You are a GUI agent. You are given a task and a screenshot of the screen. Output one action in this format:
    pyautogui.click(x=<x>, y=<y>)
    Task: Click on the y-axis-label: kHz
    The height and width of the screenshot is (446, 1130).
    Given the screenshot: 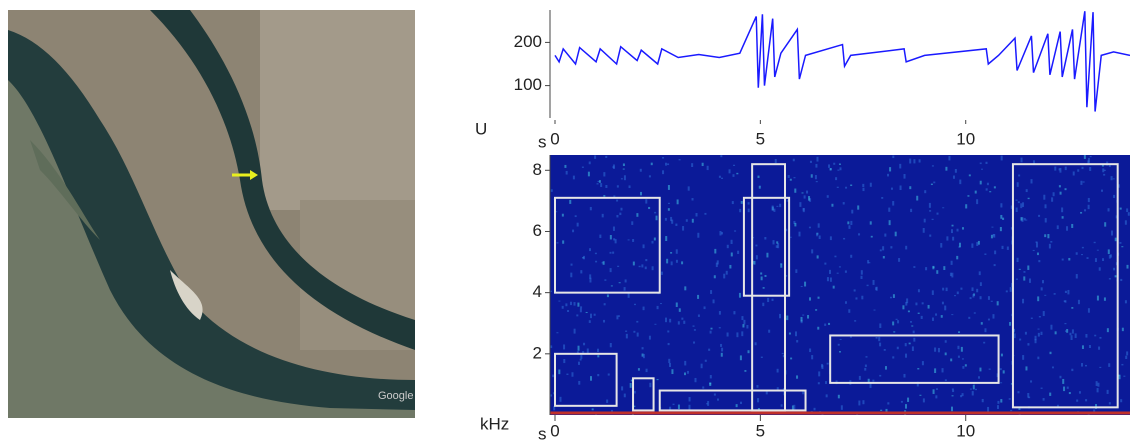 What is the action you would take?
    pyautogui.click(x=494, y=423)
    